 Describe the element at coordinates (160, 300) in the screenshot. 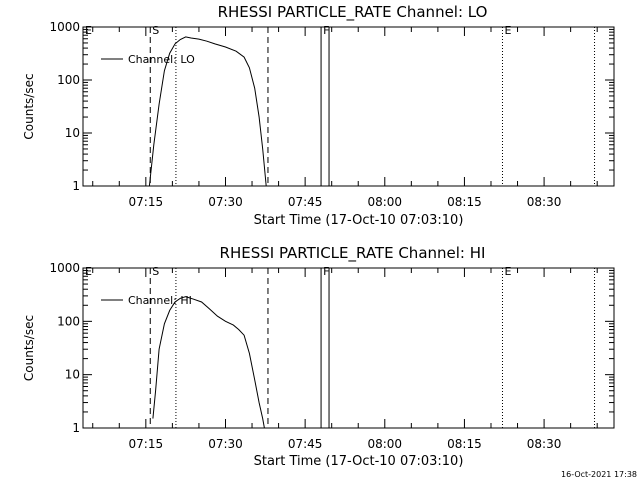

I see `legend-entry: Channel: HI` at that location.